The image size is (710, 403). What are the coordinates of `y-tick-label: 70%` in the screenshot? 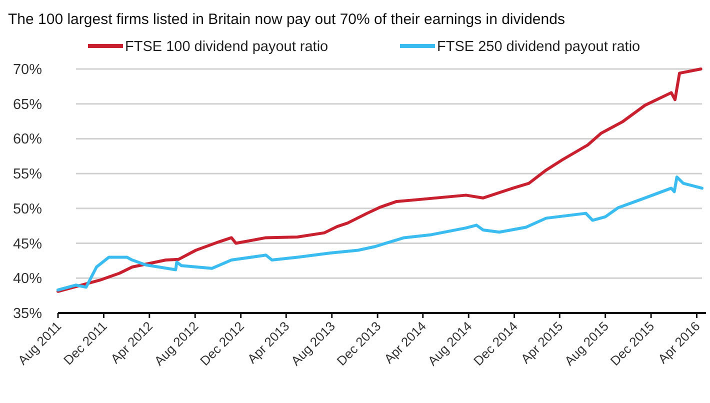 It's located at (27, 70).